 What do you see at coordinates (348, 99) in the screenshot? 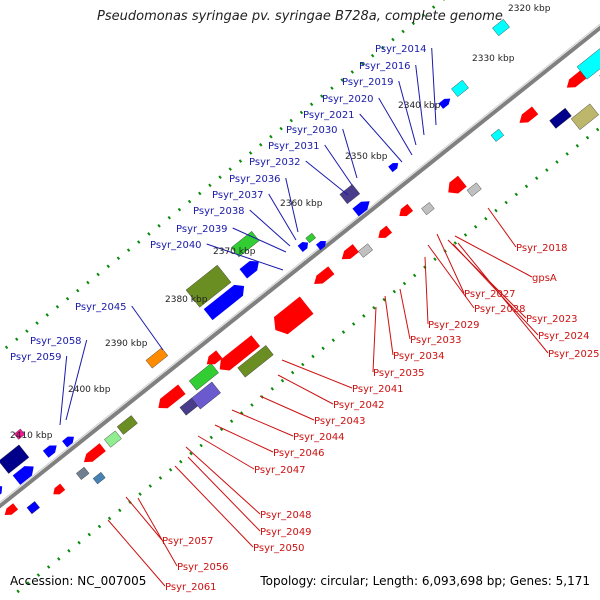
I see `fwd-gene-label-3: Psyr_2020` at bounding box center [348, 99].